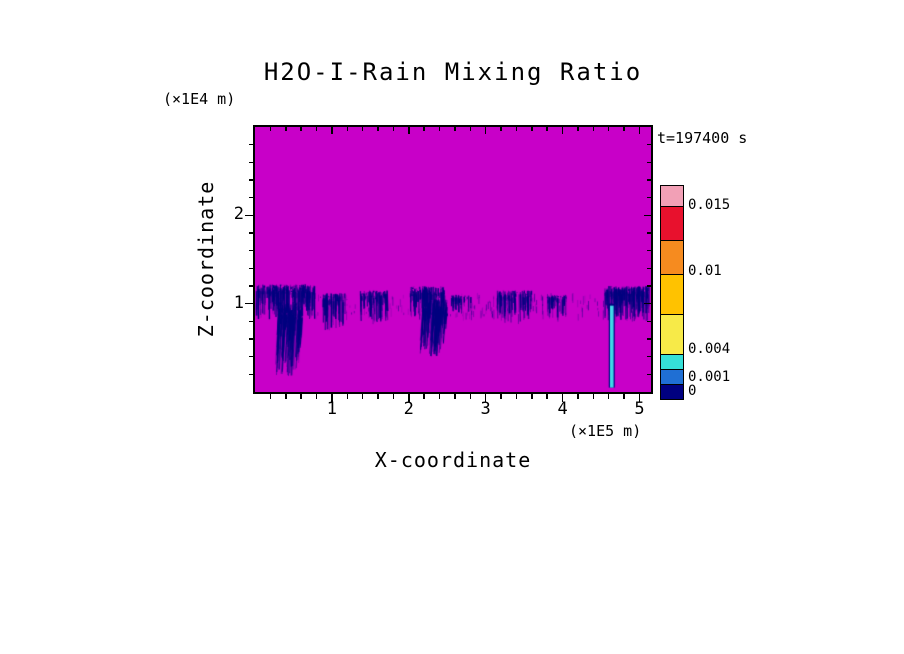 The height and width of the screenshot is (654, 904). Describe the element at coordinates (709, 205) in the screenshot. I see `colorbar-label: 0.015` at that location.